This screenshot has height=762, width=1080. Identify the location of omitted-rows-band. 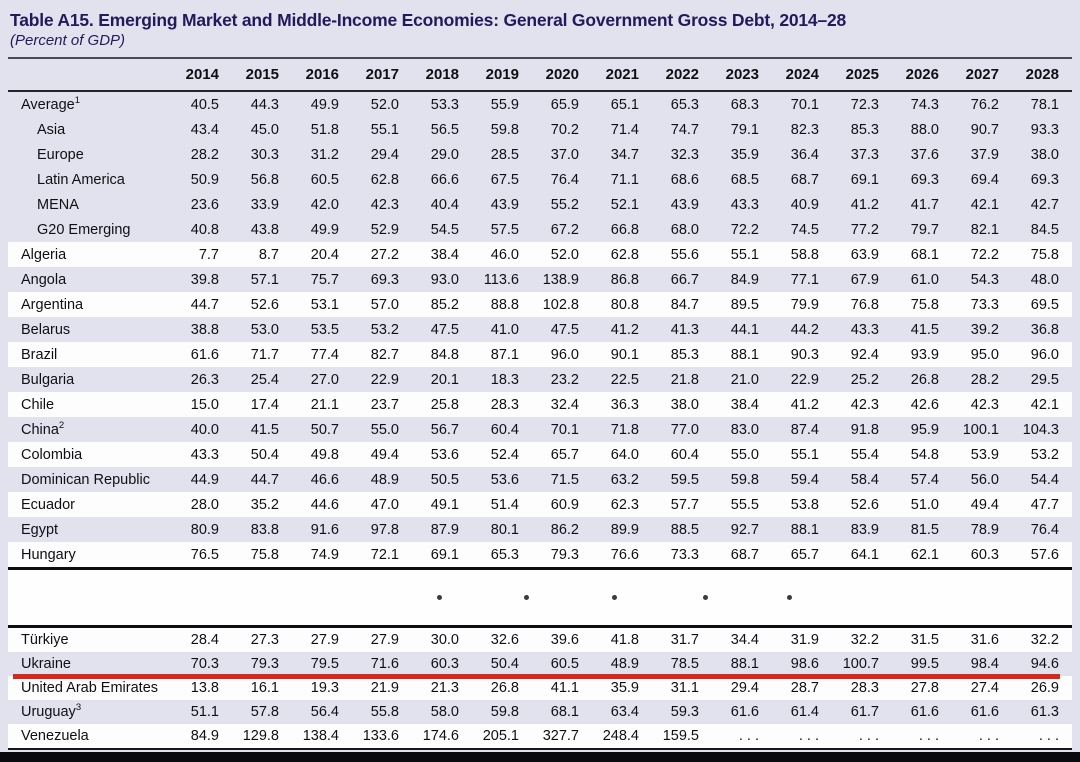
(540, 599).